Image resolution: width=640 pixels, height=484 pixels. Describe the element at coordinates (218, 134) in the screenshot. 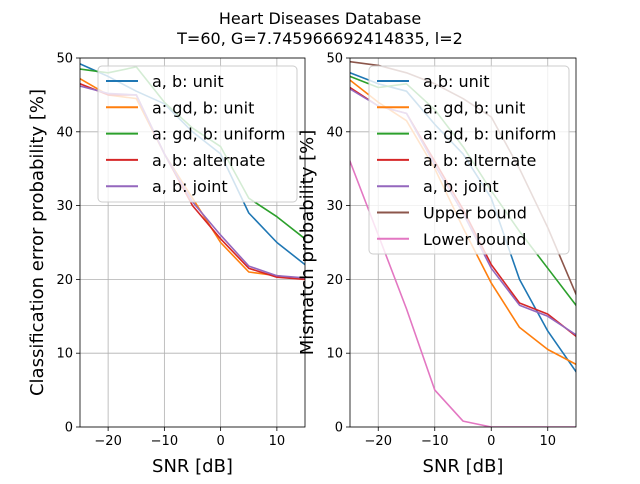

I see `left-legend-label-a-gd-b-uniform: a: gd, b: uniform` at that location.